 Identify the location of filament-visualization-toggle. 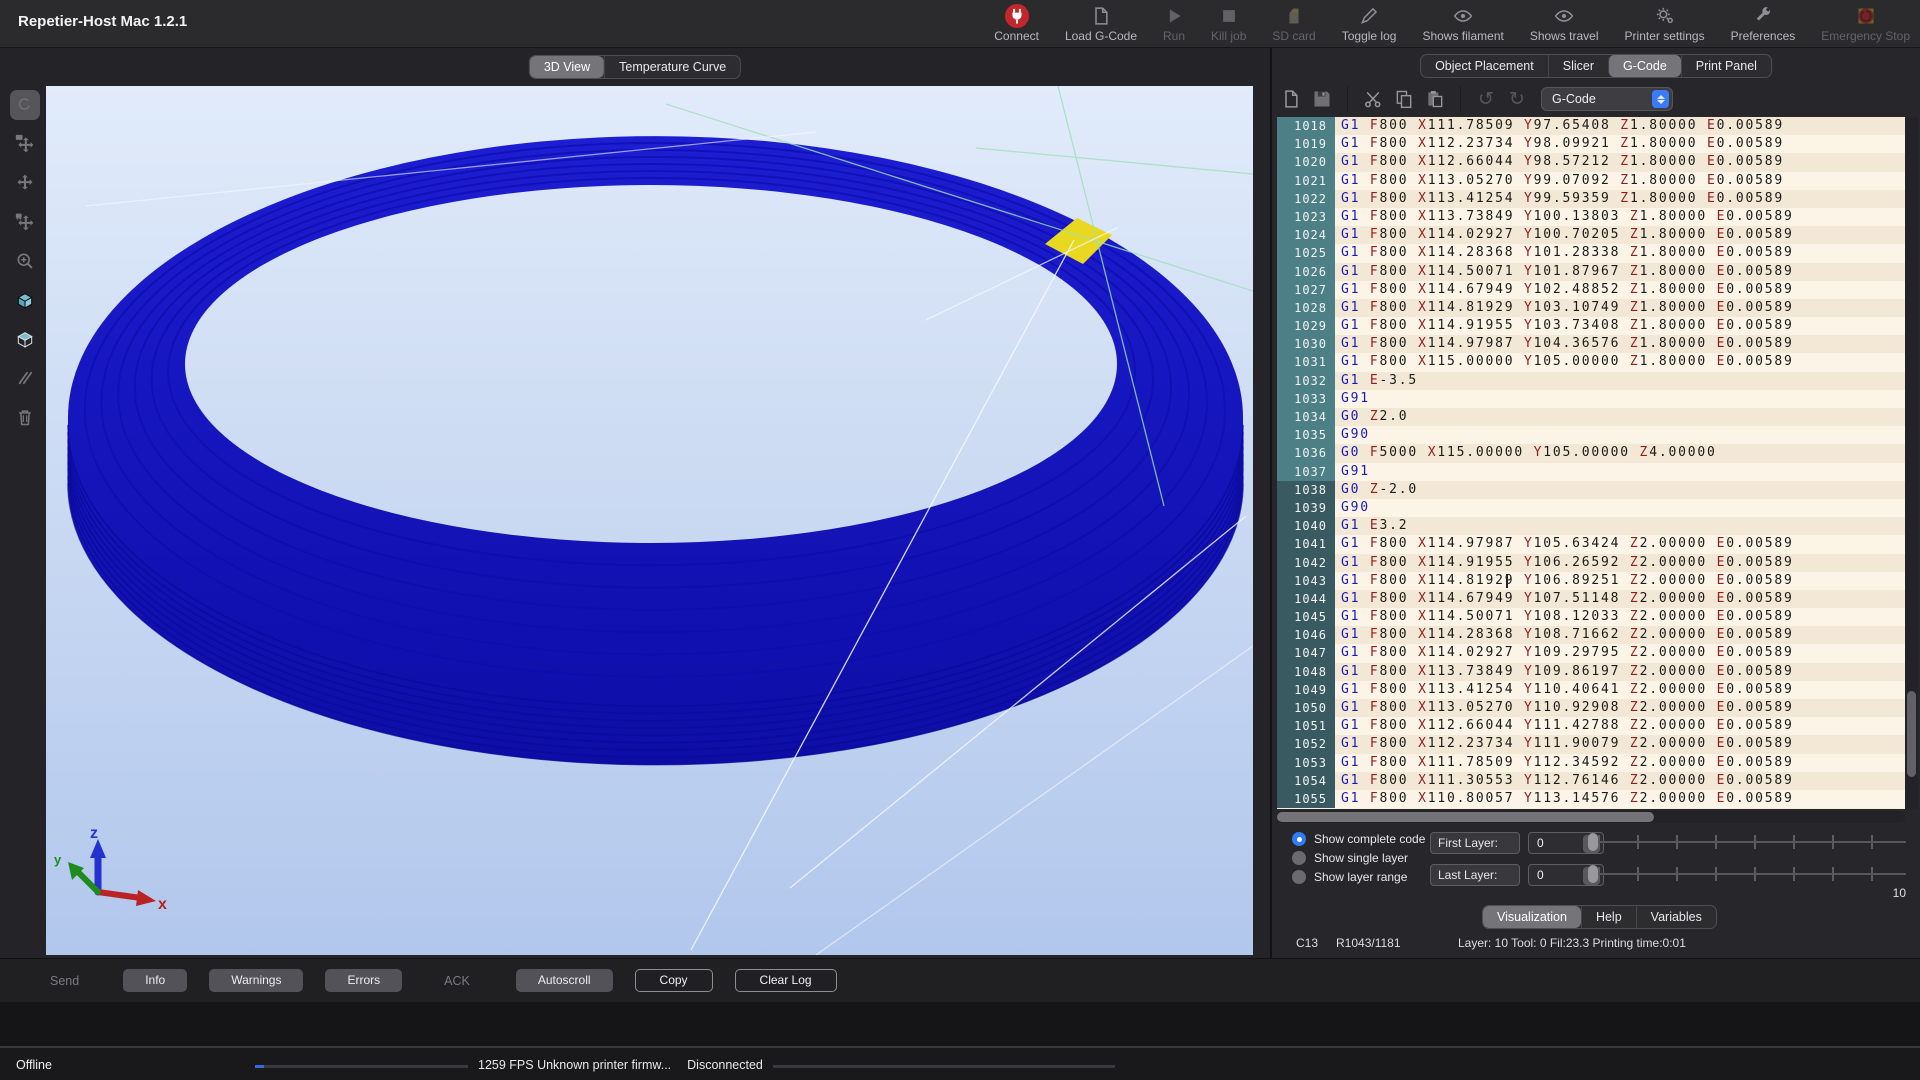
(25, 300).